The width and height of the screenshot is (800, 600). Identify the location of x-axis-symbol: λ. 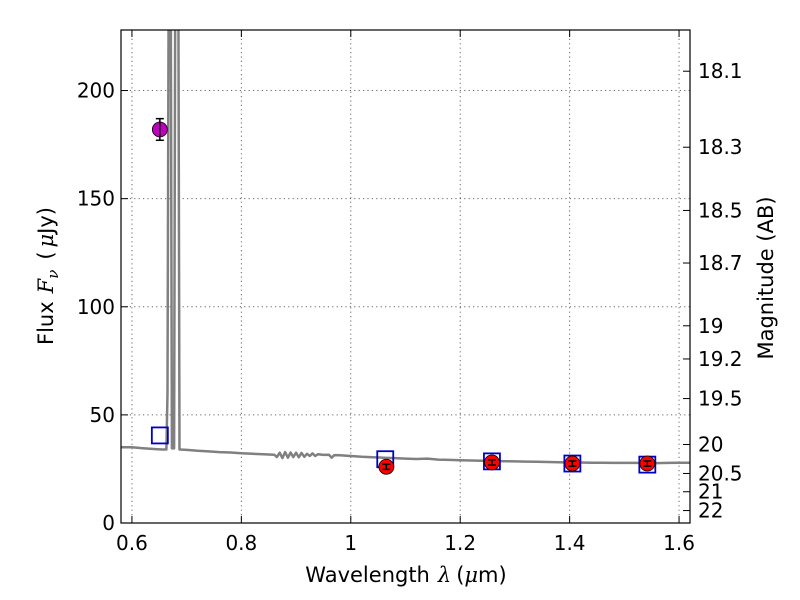
(444, 575).